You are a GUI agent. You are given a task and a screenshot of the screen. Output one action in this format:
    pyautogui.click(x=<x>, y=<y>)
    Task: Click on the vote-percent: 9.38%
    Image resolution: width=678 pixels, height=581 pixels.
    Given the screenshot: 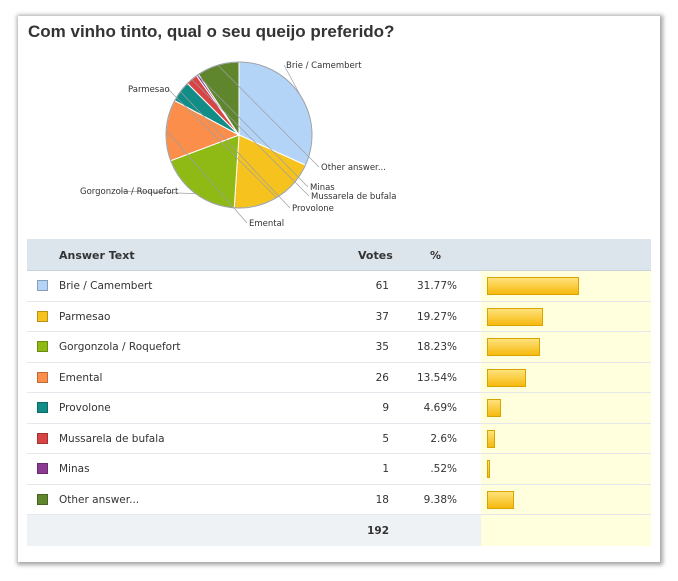 What is the action you would take?
    pyautogui.click(x=440, y=499)
    